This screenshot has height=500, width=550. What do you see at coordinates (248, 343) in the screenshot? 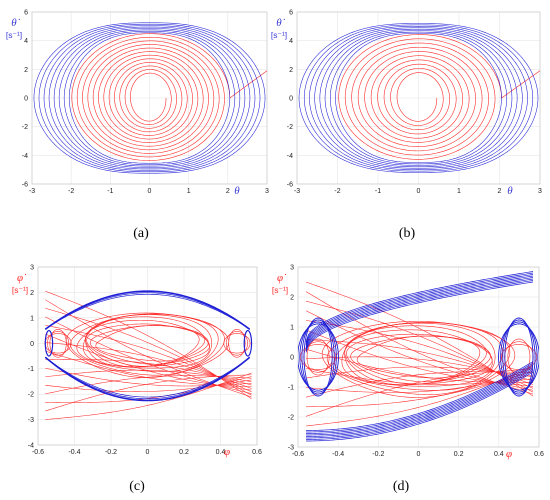
I see `separatrix-bulge` at bounding box center [248, 343].